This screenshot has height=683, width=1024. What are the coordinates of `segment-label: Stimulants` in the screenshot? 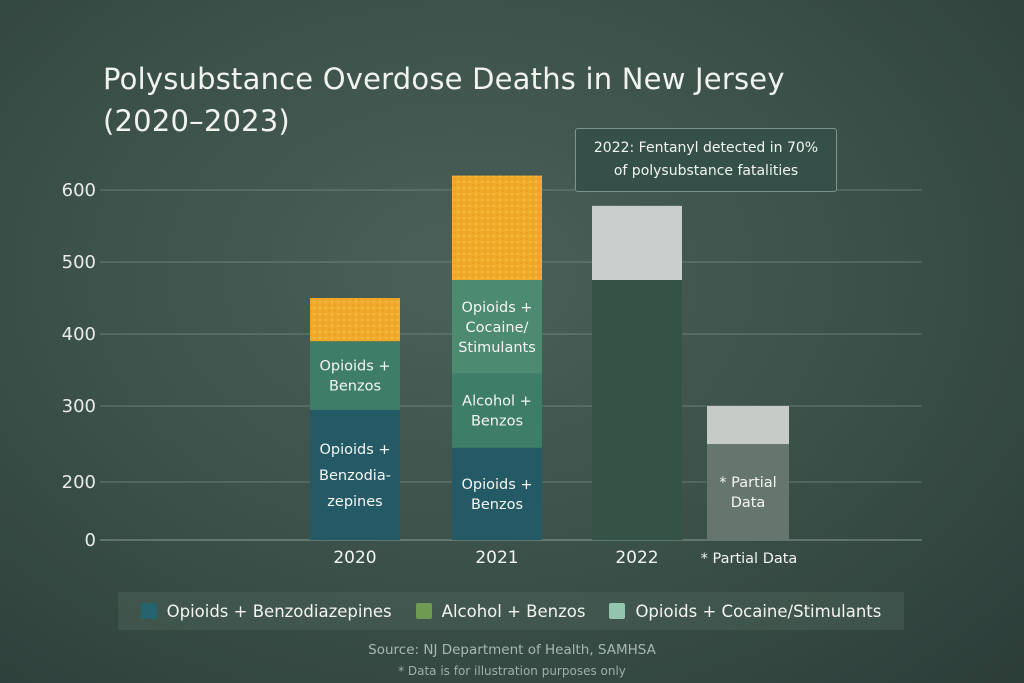 It's located at (497, 348).